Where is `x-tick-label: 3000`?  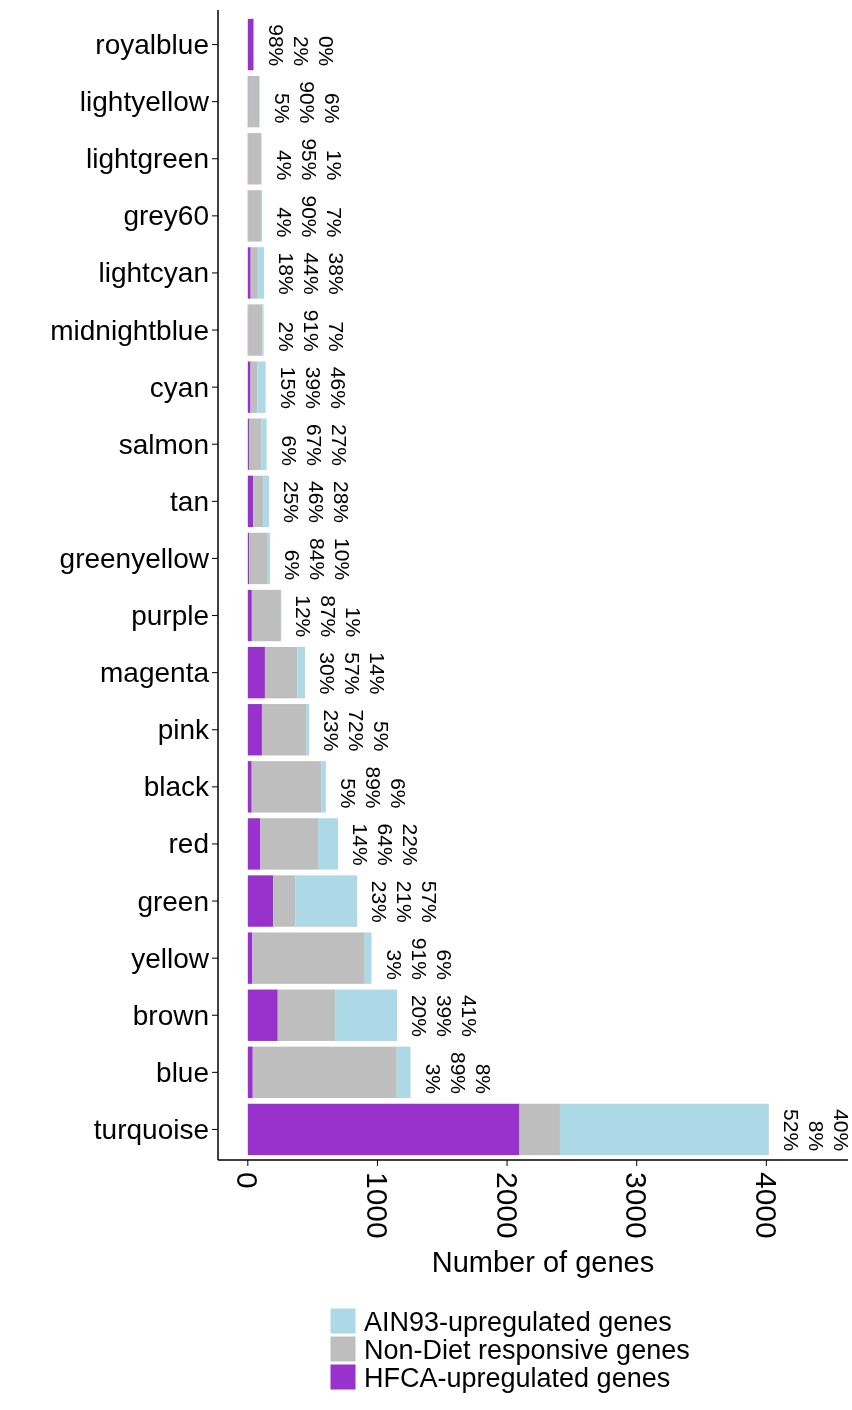 x-tick-label: 3000 is located at coordinates (637, 1205).